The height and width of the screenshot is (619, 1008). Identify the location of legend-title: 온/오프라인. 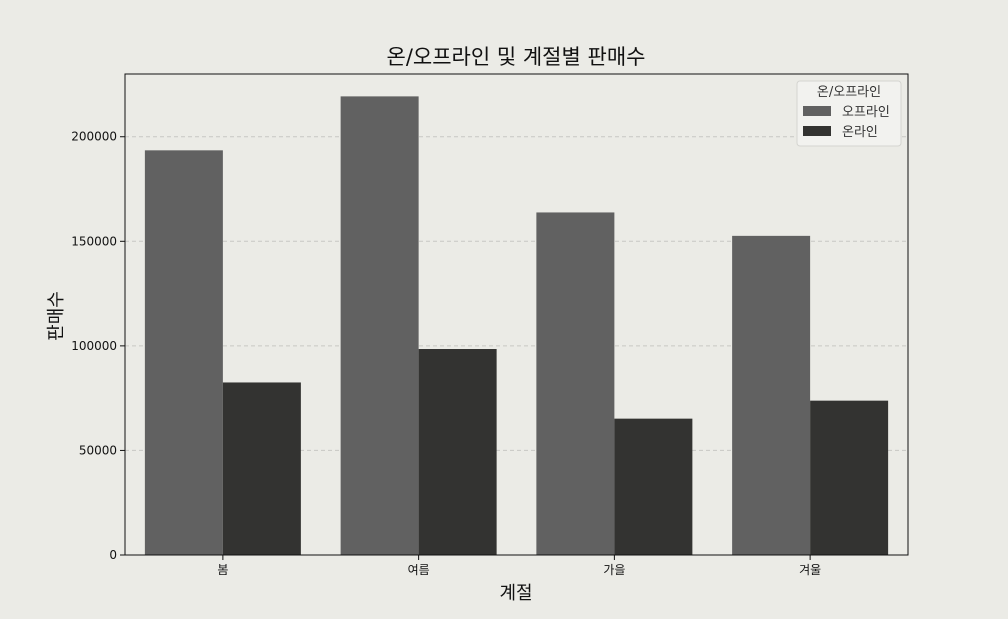
(849, 92).